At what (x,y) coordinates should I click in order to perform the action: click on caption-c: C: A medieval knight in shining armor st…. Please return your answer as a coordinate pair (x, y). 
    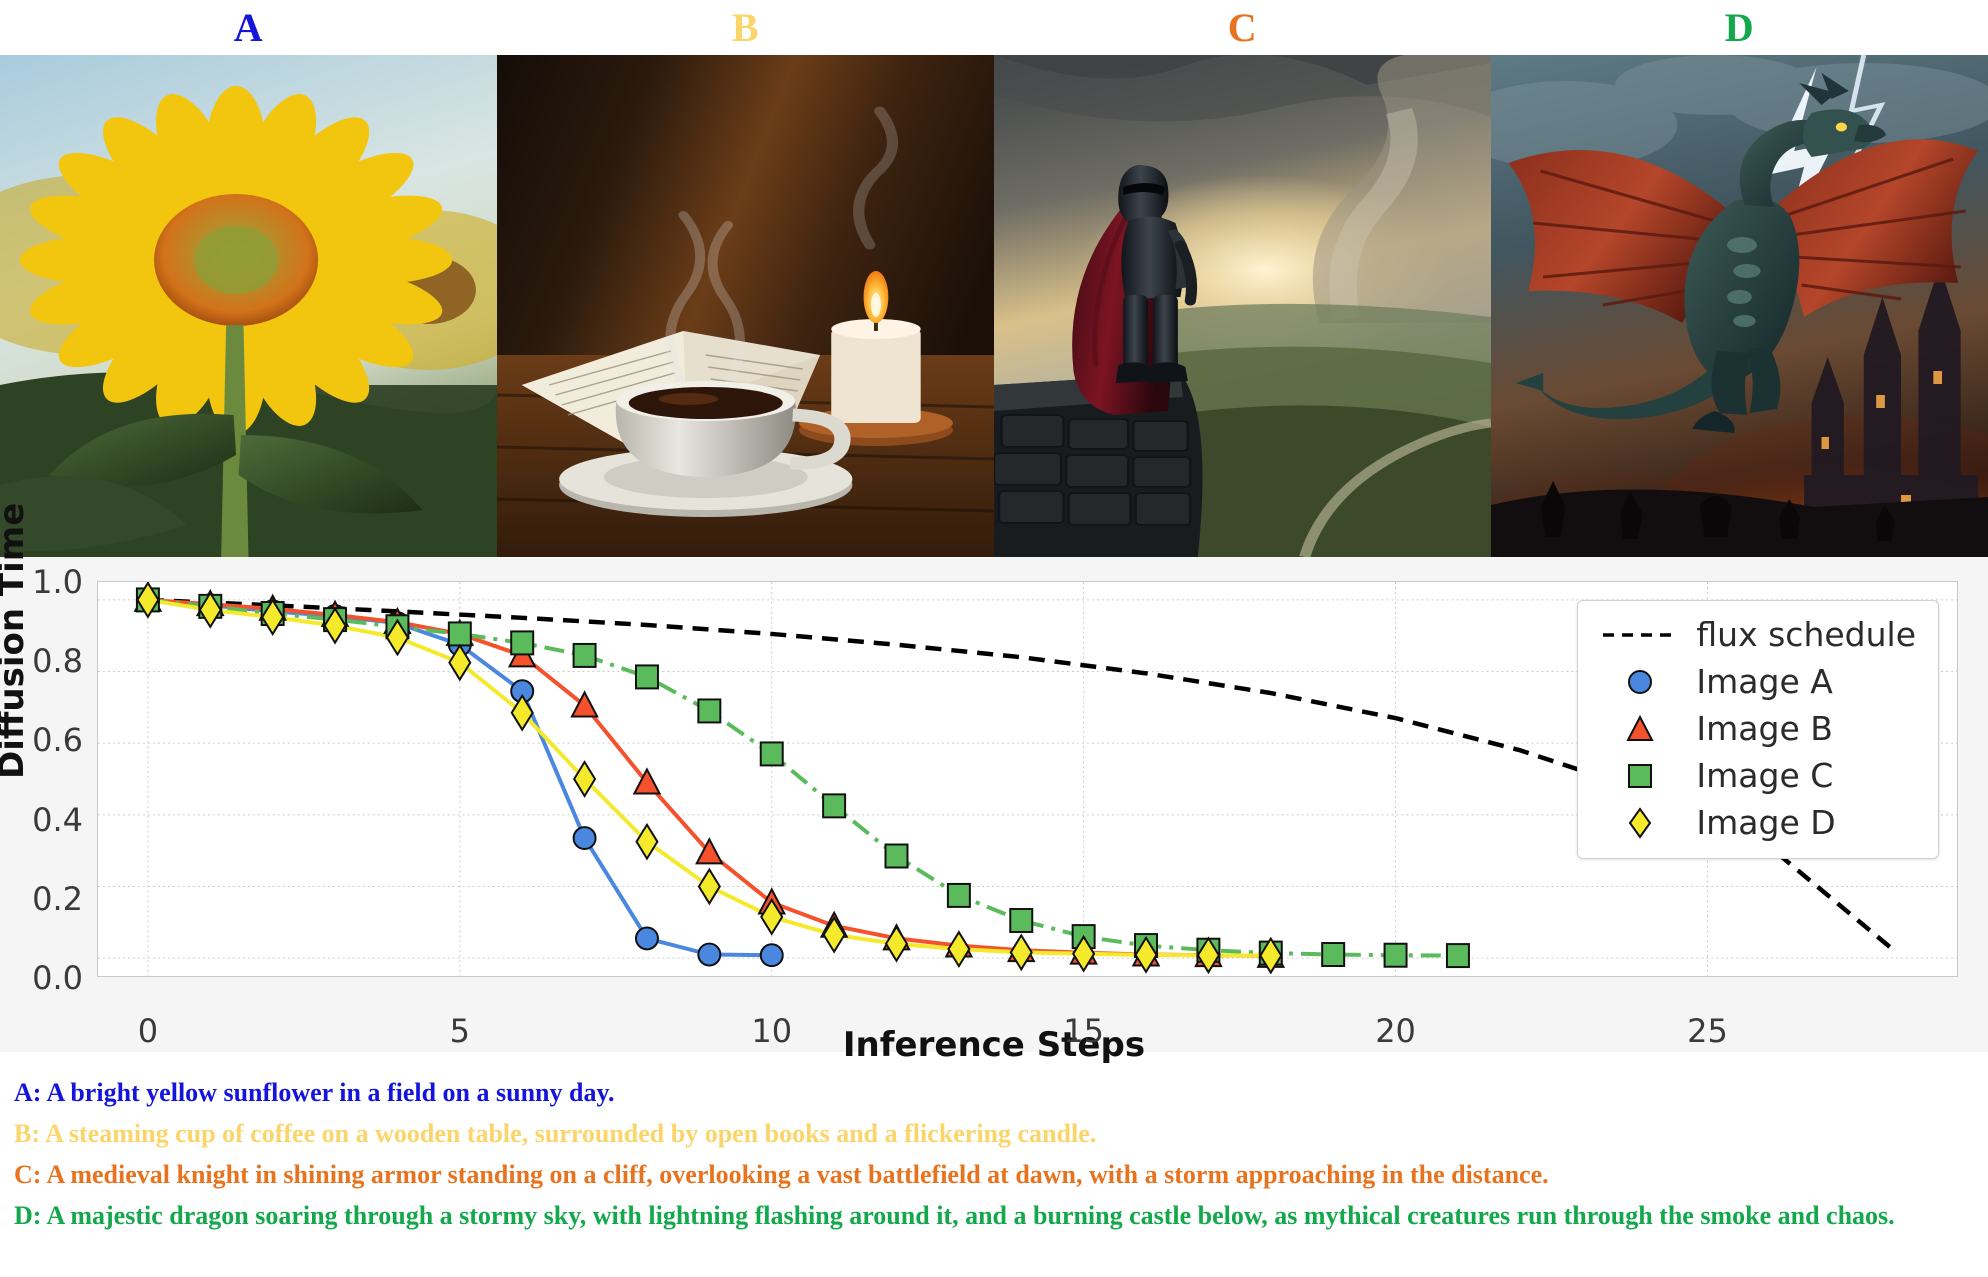
    Looking at the image, I should click on (781, 1174).